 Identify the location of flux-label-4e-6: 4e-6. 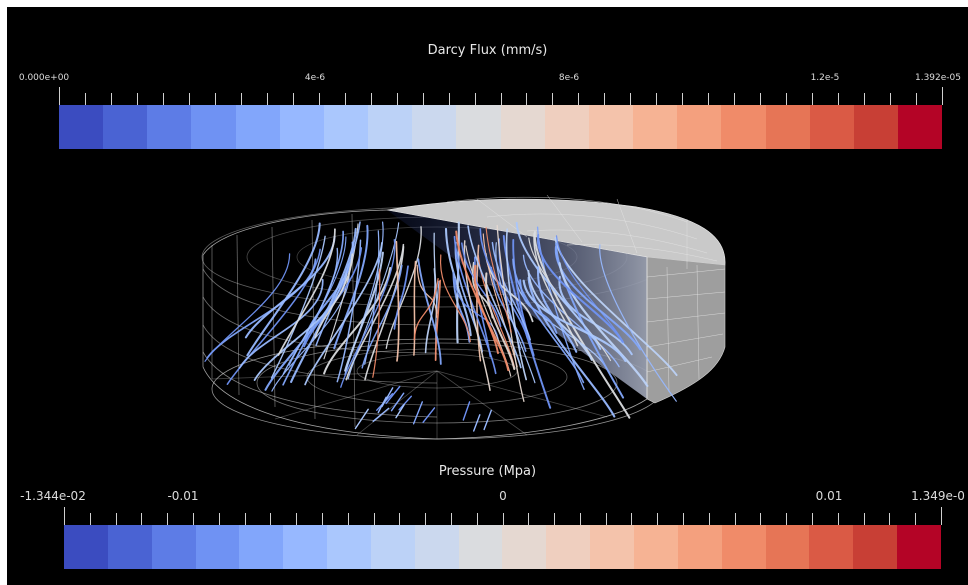
(315, 78).